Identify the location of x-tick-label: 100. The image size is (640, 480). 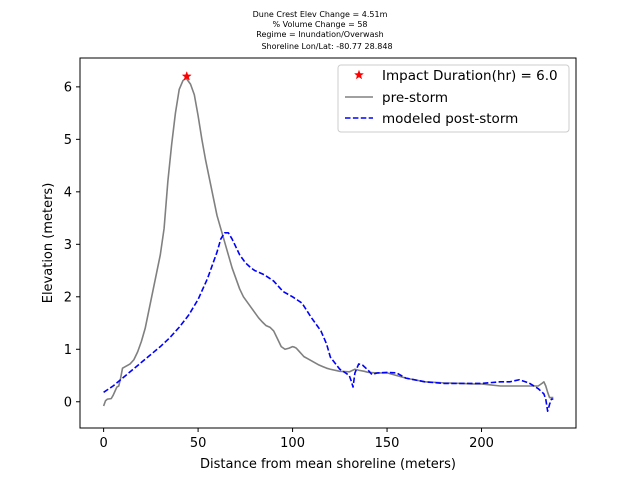
(292, 443).